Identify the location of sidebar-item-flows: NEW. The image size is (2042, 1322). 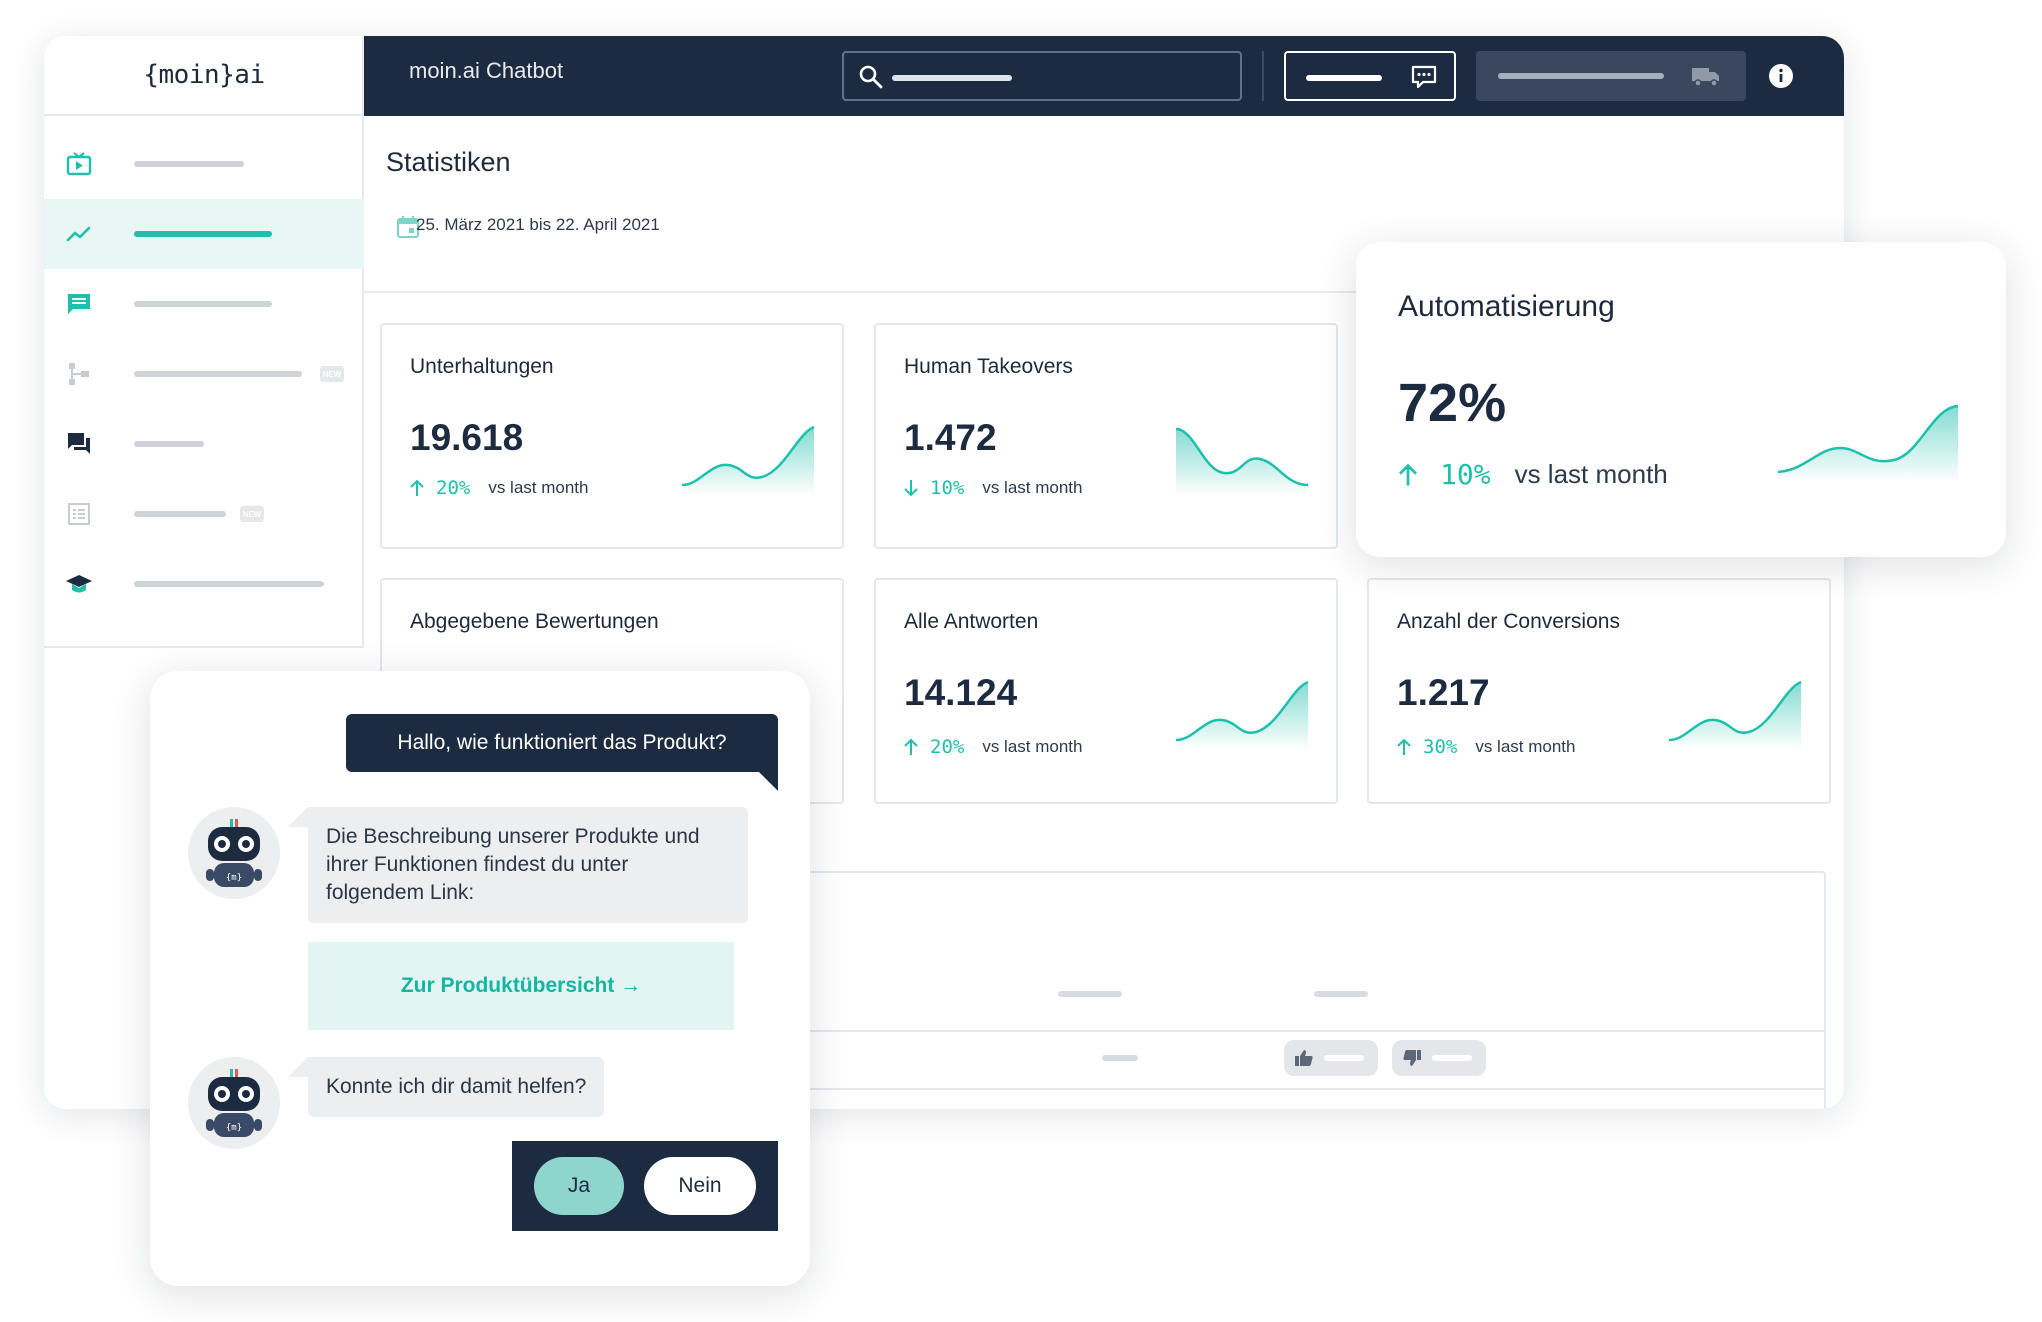
(204, 374).